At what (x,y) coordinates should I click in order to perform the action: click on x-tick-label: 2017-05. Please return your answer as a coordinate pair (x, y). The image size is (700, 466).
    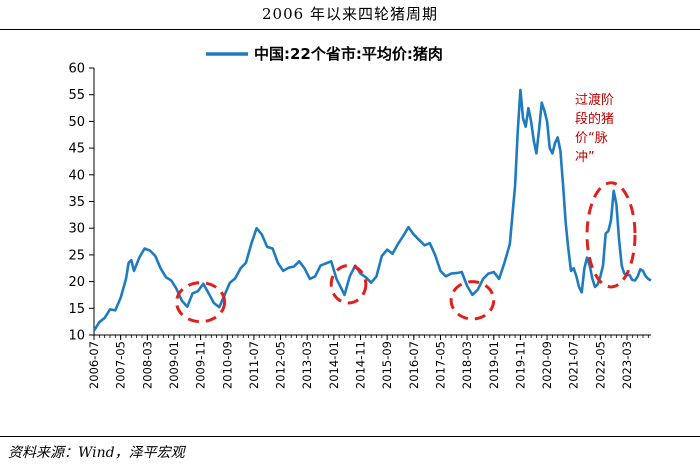
    Looking at the image, I should click on (440, 365).